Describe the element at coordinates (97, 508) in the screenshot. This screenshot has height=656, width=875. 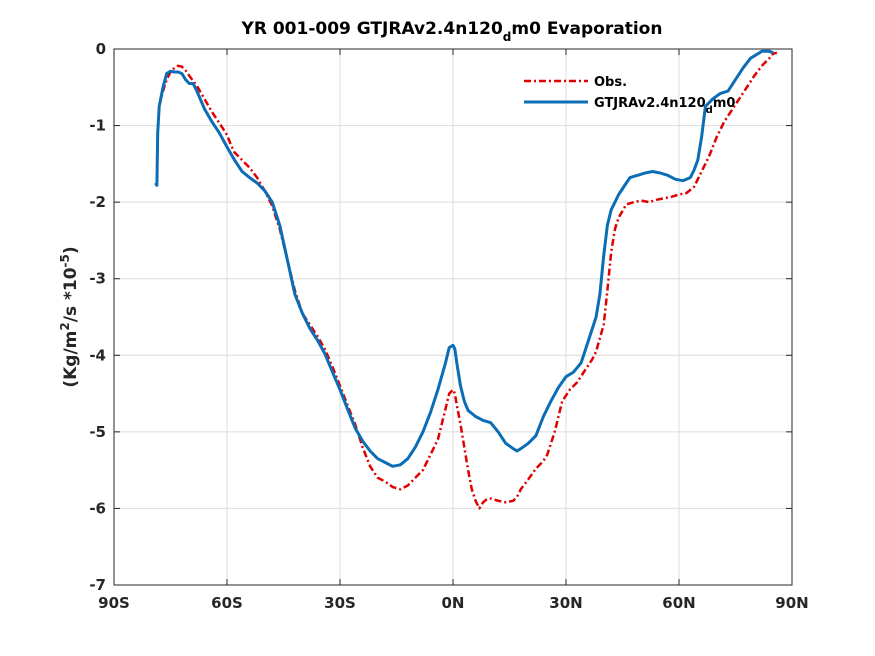
I see `y-tick-label: -6` at that location.